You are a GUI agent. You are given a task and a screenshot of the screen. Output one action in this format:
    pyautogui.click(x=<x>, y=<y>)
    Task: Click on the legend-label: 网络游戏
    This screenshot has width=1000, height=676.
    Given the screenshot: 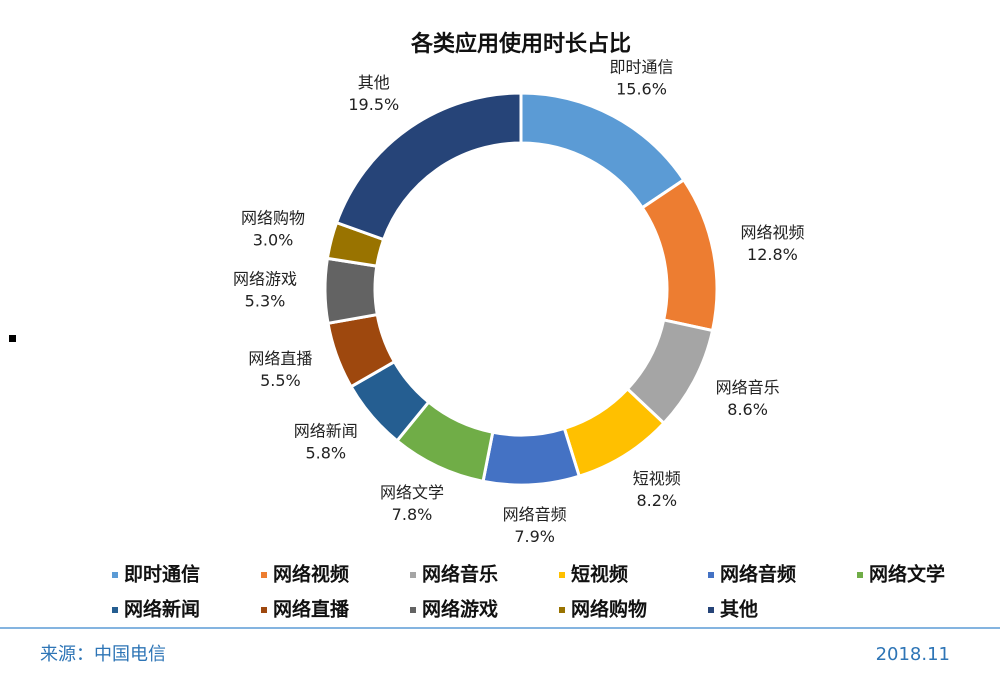 What is the action you would take?
    pyautogui.click(x=460, y=609)
    